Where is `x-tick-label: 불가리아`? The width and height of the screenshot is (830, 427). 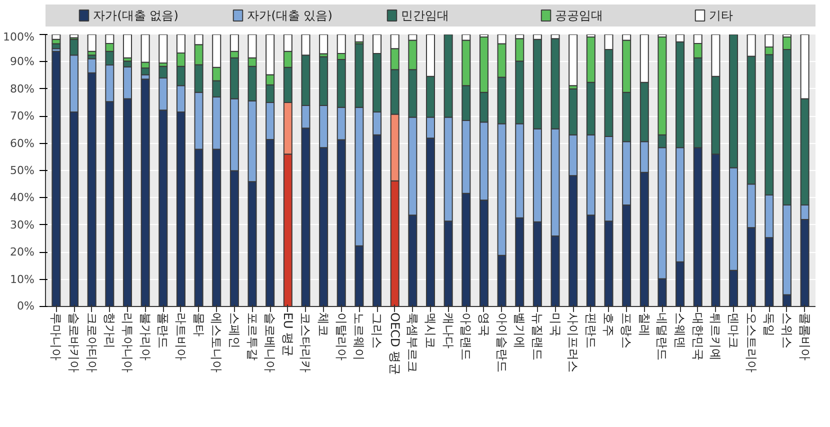
x-tick-label: 불가리아 is located at coordinates (145, 336).